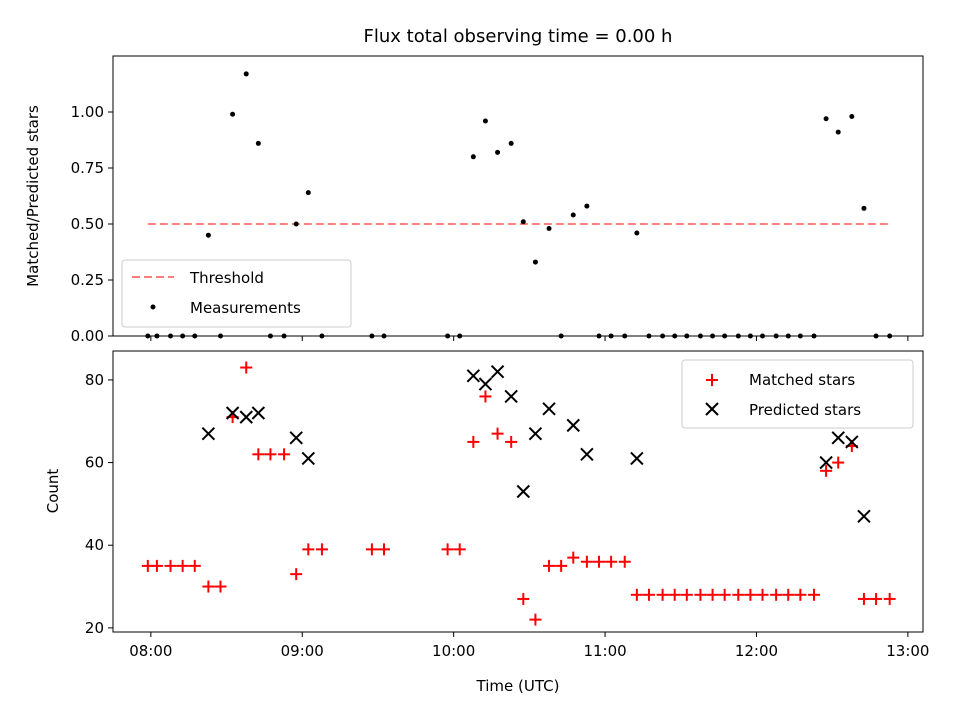 This screenshot has width=960, height=720. I want to click on bottom-panel-x-ticks: 08:00 09:00 10:00 11:00 12:00 13:00, so click(529, 646).